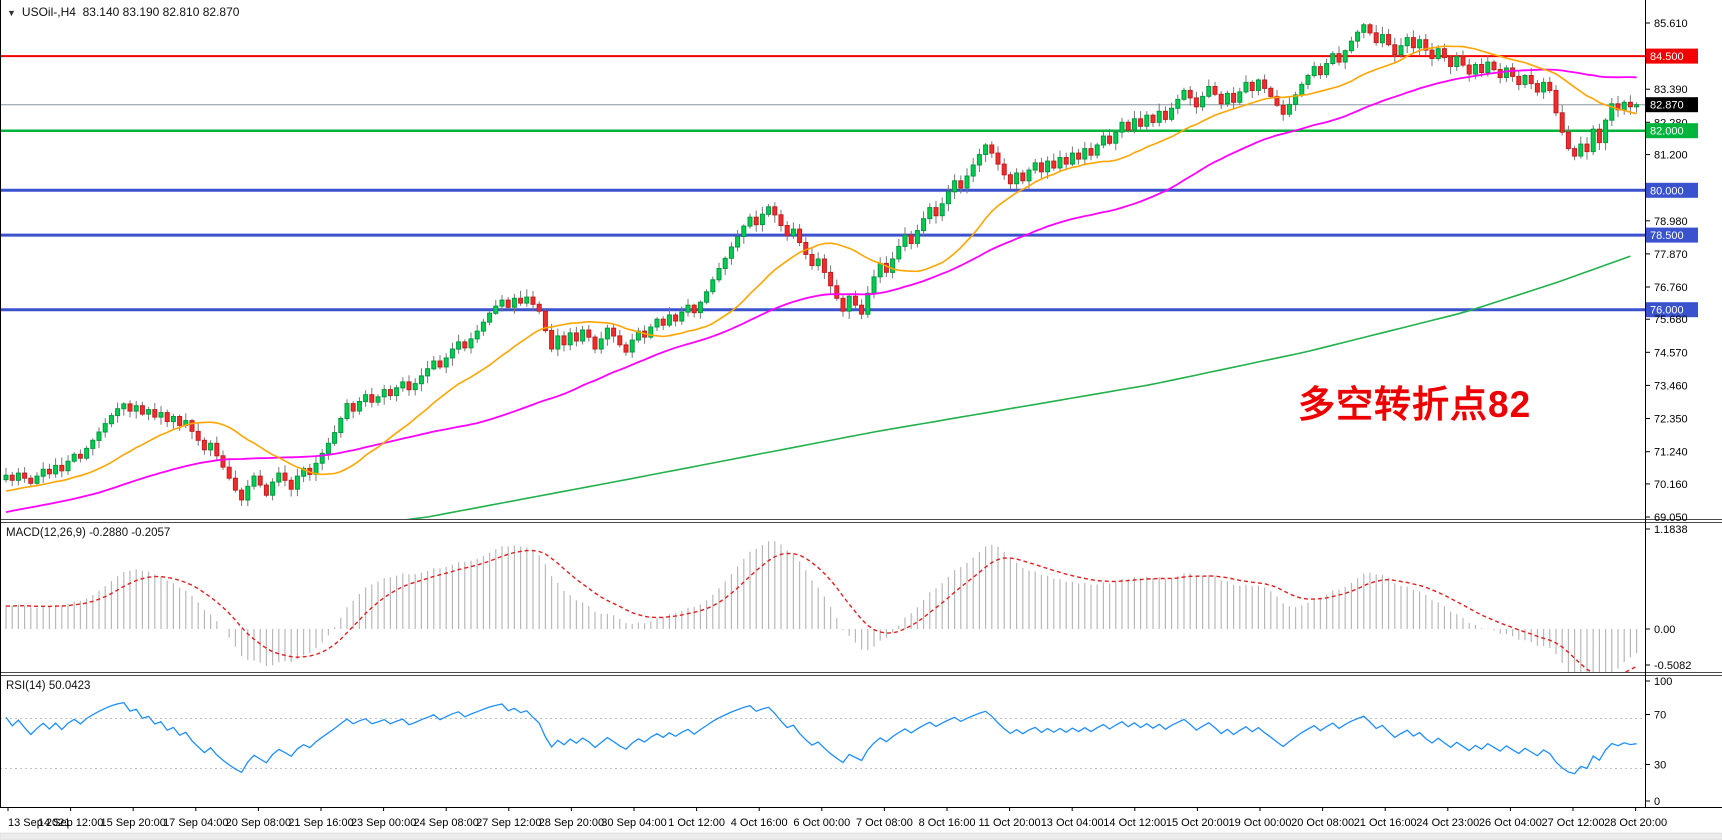  I want to click on svg-text: 70, so click(1660, 716).